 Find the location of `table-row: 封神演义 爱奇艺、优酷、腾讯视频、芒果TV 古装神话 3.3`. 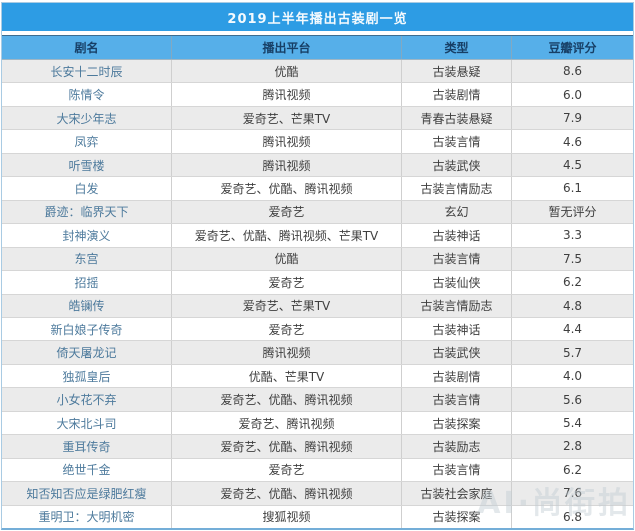

table-row: 封神演义 爱奇艺、优酷、腾讯视频、芒果TV 古装神话 3.3 is located at coordinates (317, 236).